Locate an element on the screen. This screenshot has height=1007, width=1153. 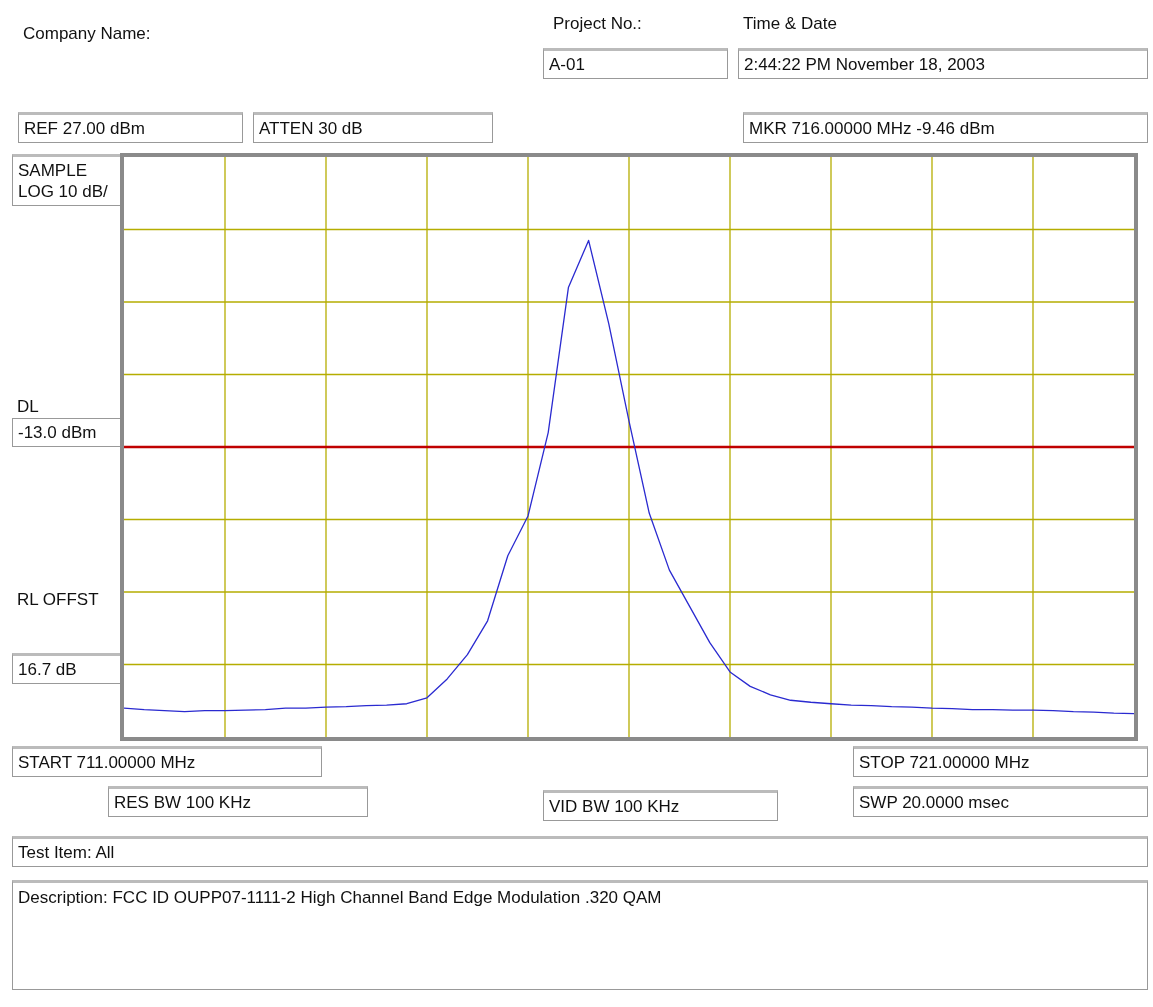
text: 16.7 dB is located at coordinates (68, 668).